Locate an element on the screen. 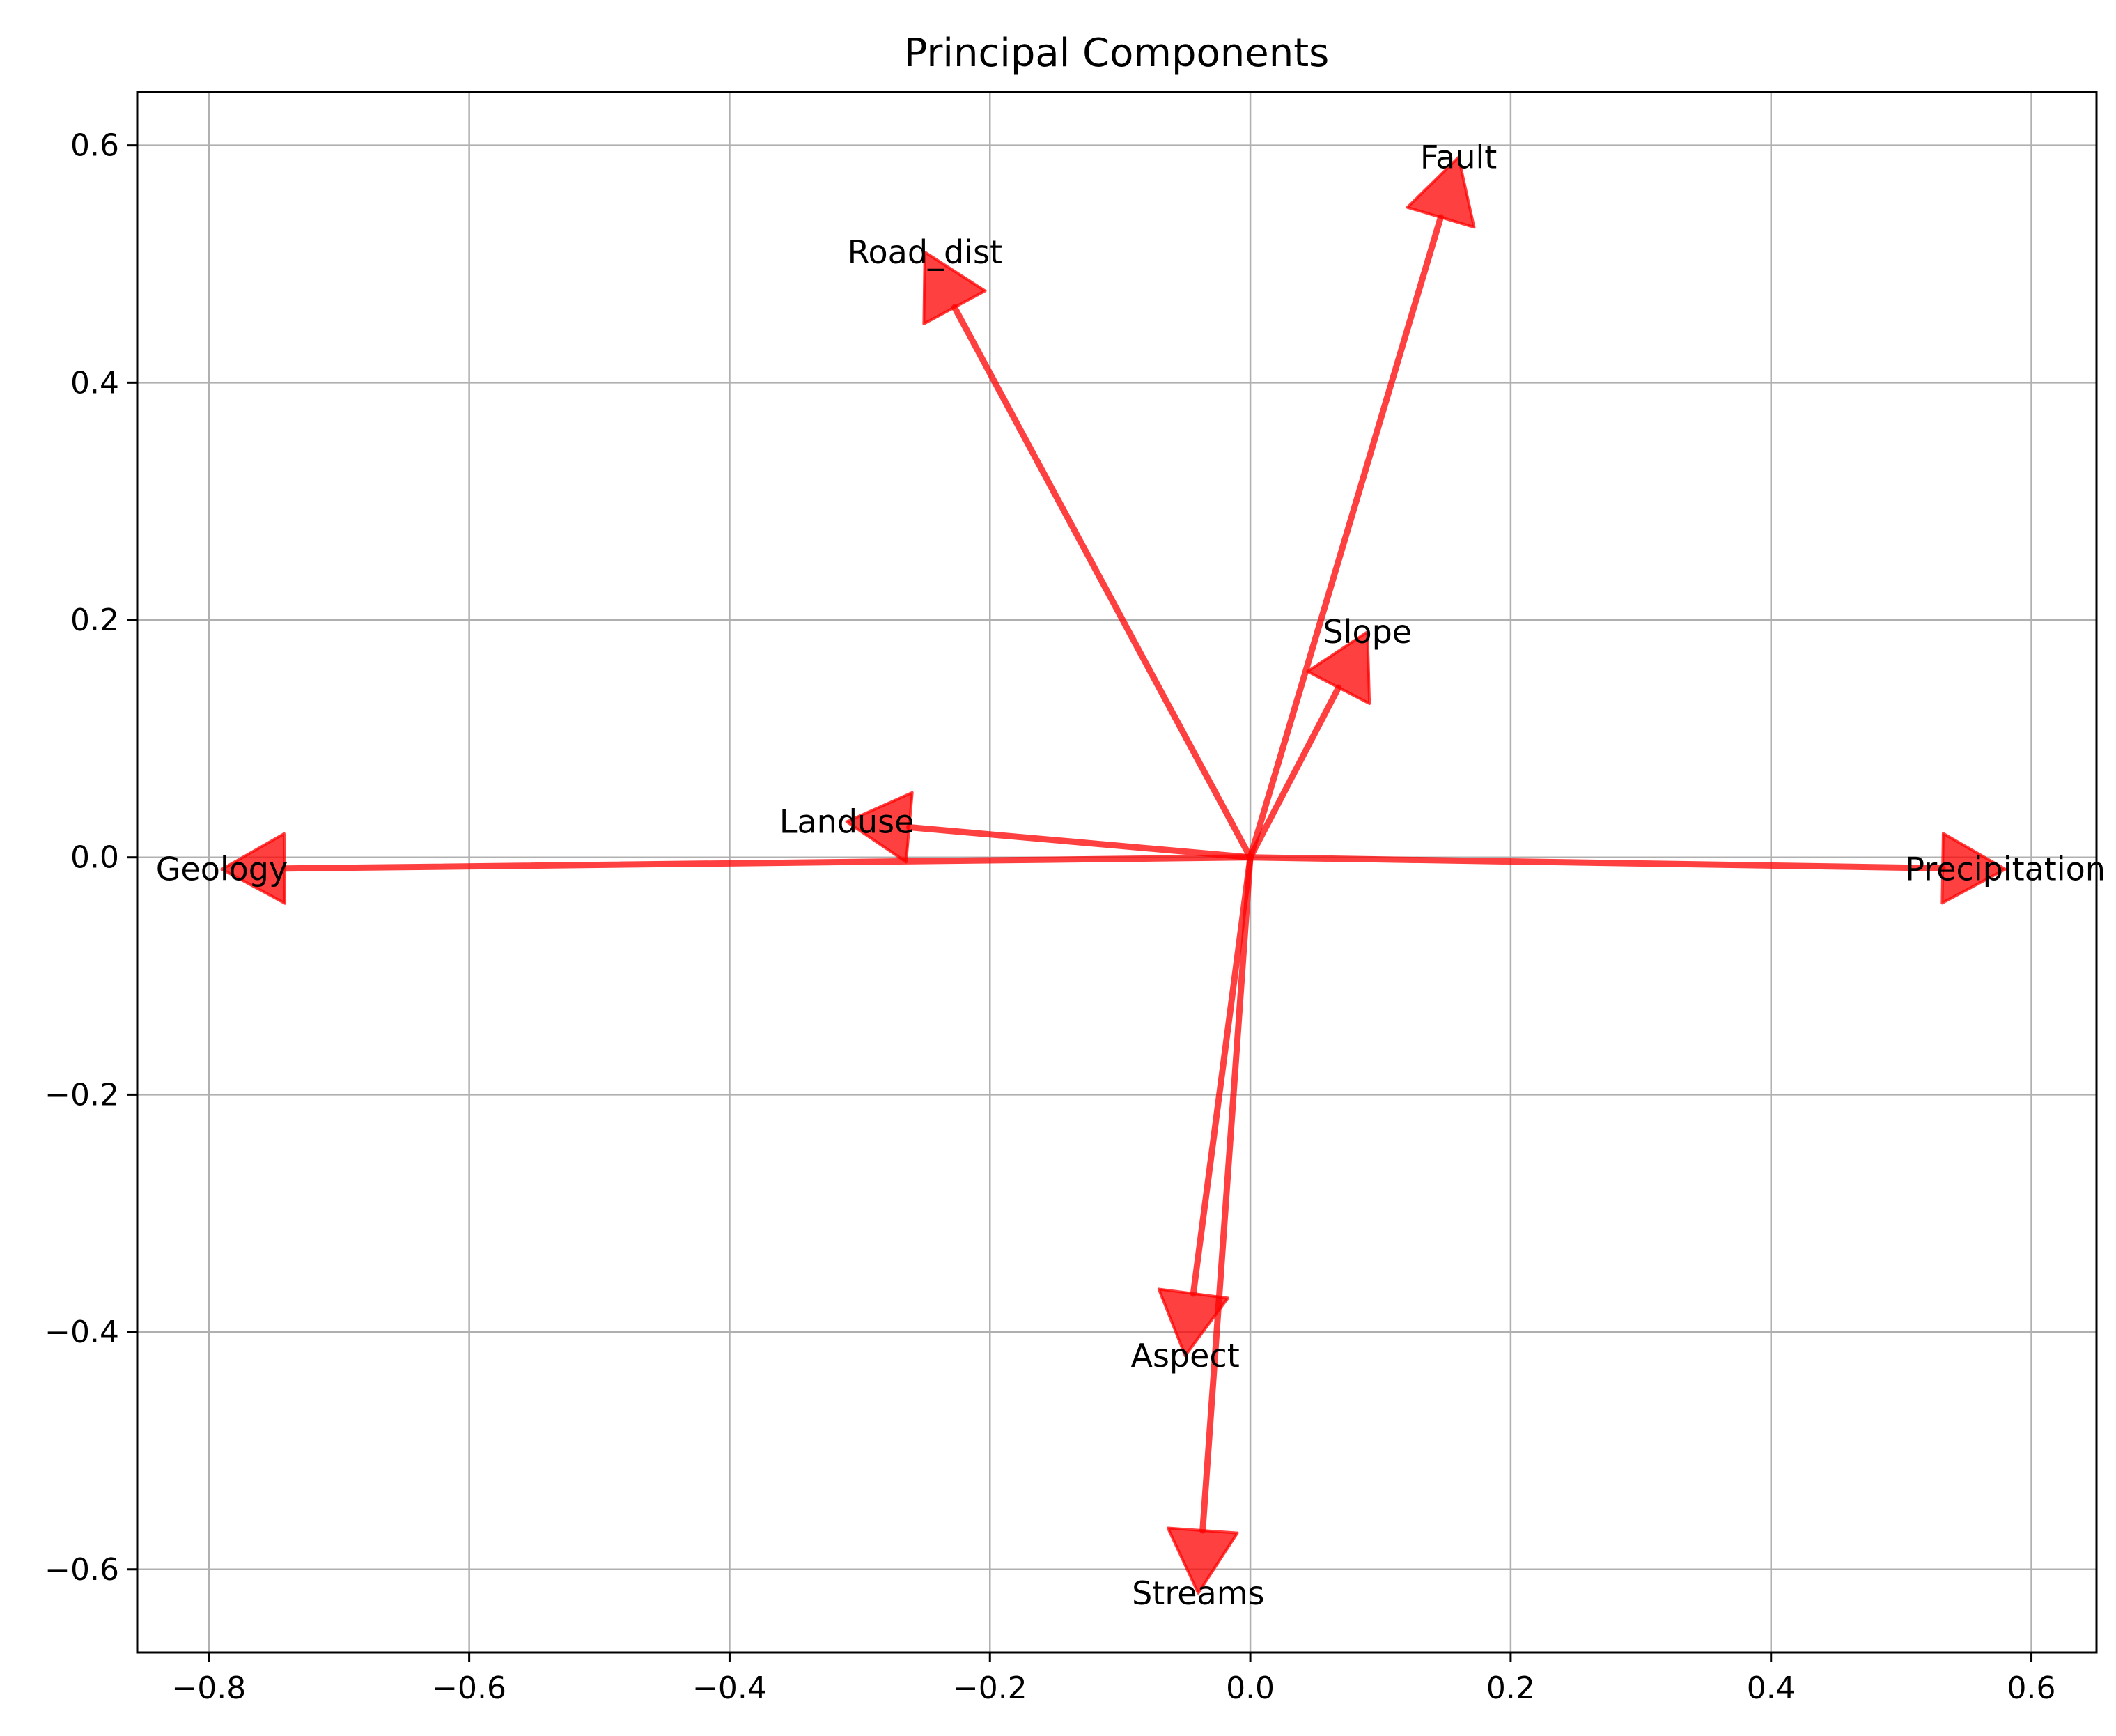 The height and width of the screenshot is (1736, 2116). x-tick-label: −0.4 is located at coordinates (729, 1688).